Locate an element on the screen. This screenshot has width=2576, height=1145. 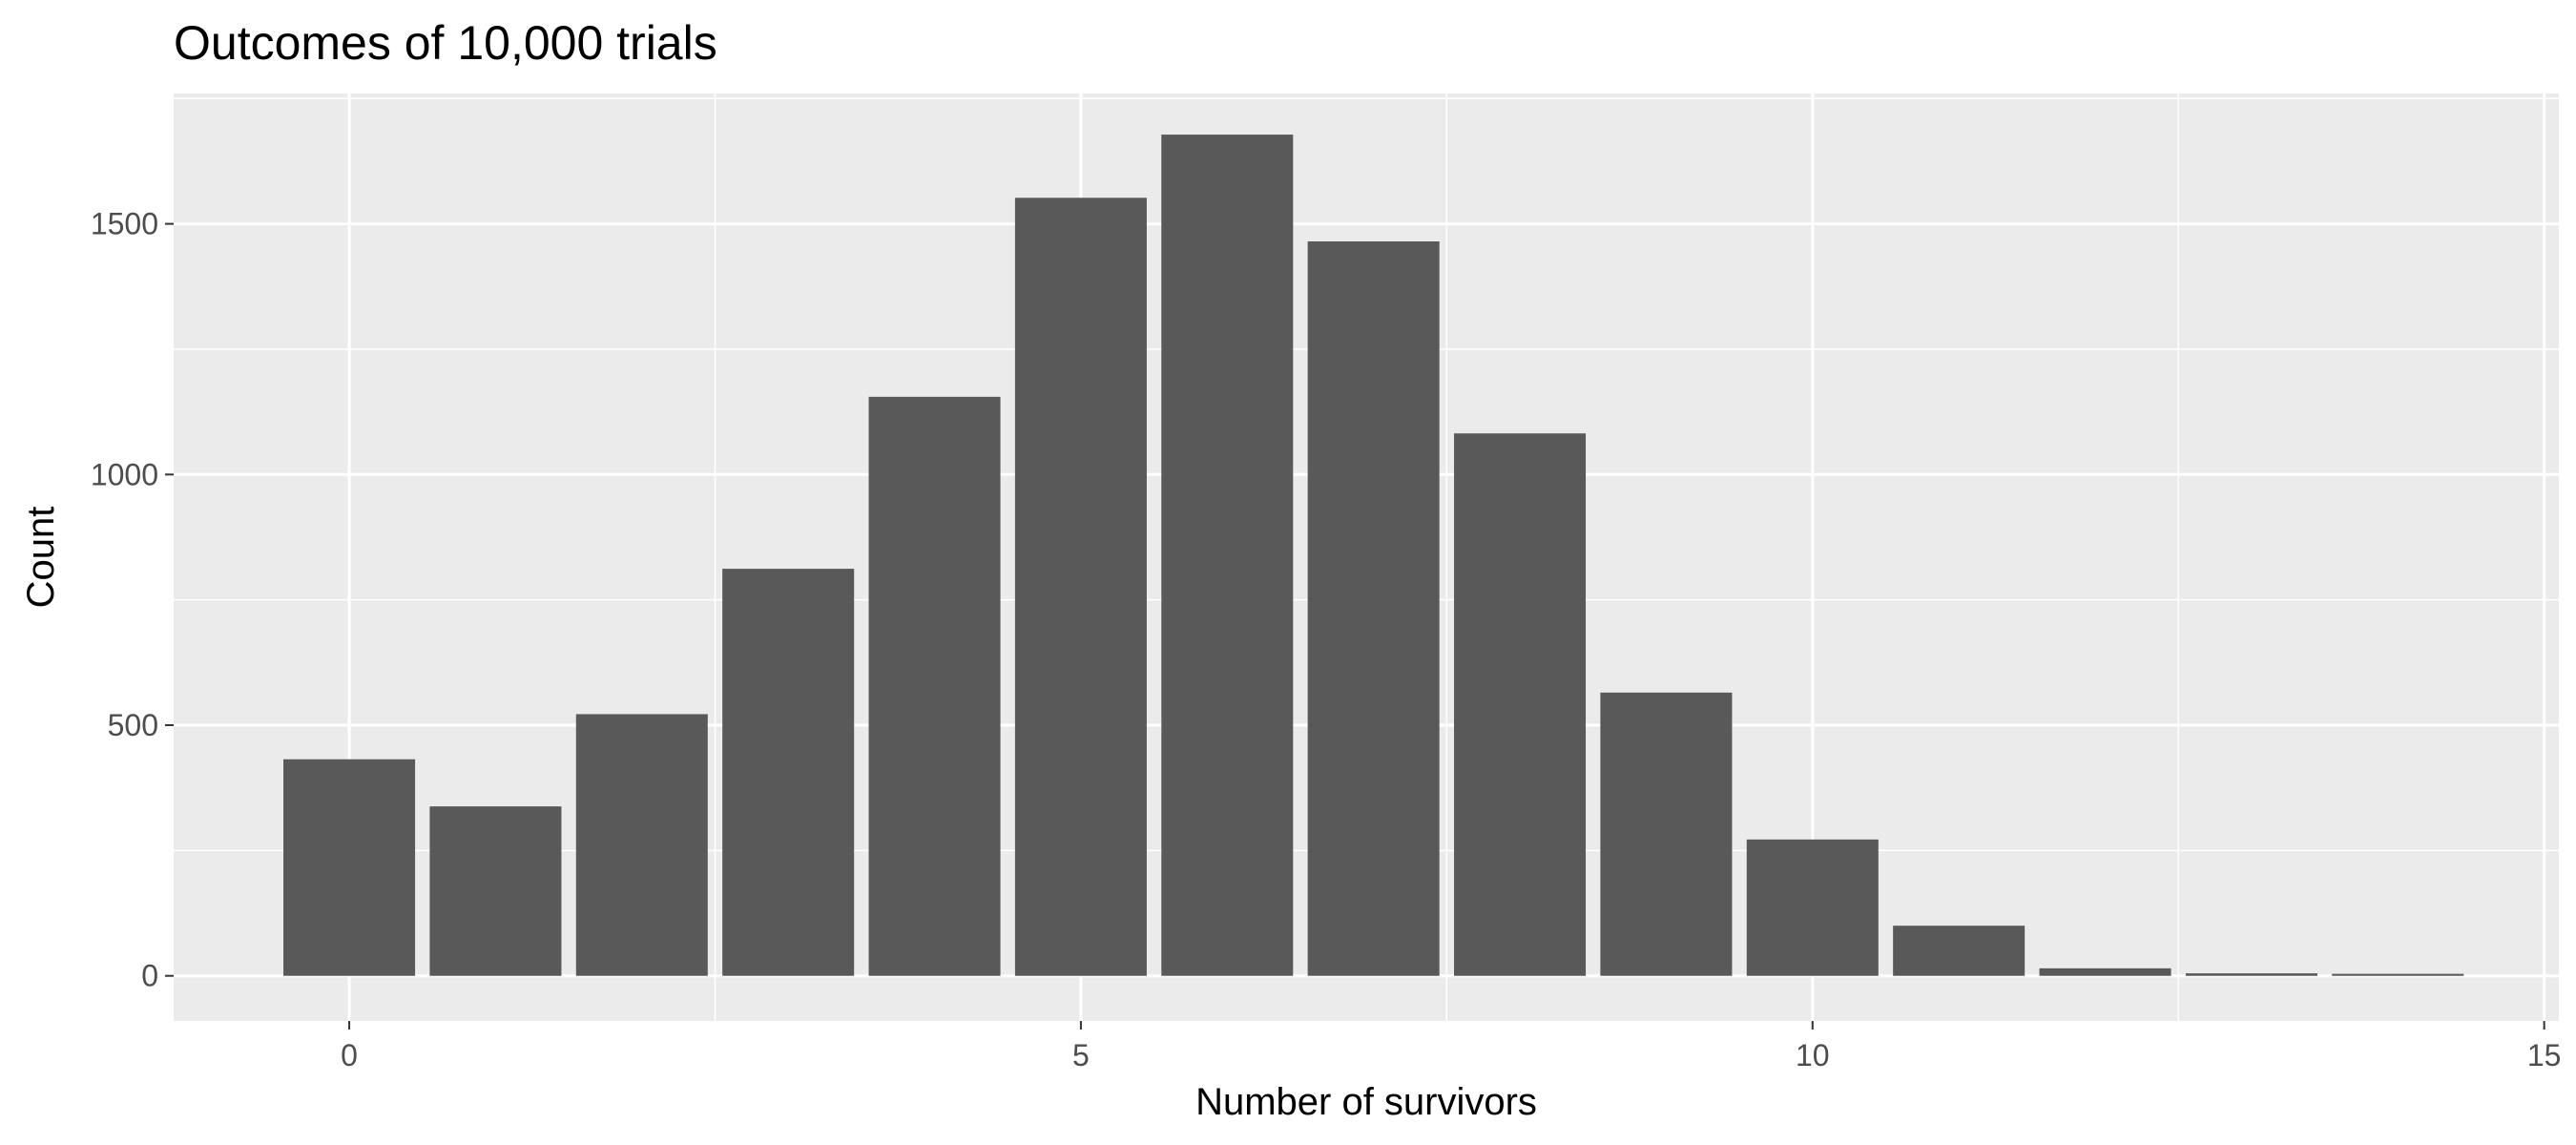
y-tick-label: 0 is located at coordinates (149, 976).